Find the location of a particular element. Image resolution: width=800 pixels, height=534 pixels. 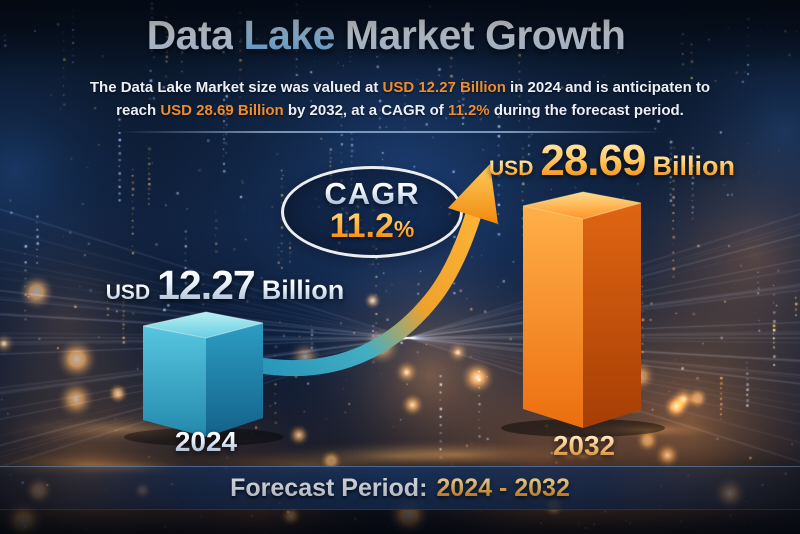

forecast-banner: Forecast Period: 2024 - 2032 is located at coordinates (400, 488).